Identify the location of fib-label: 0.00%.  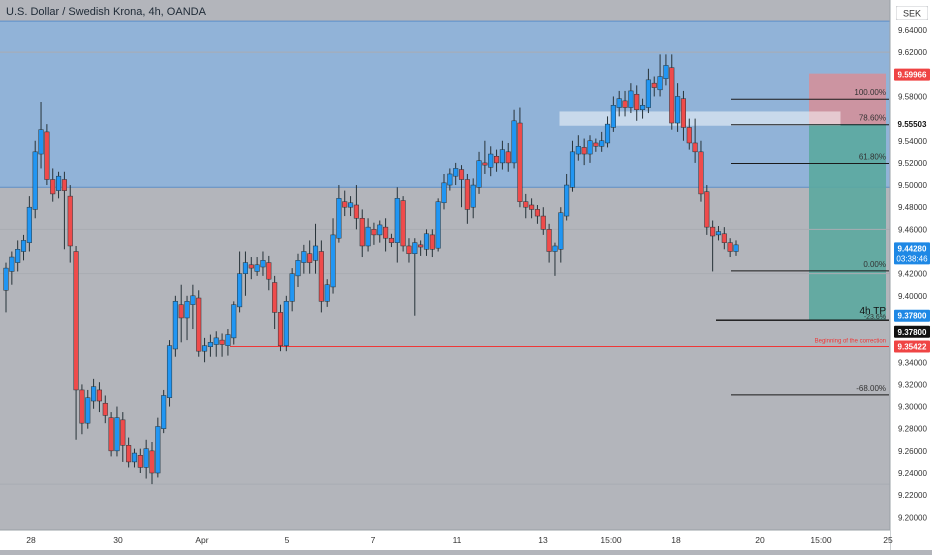
(874, 264).